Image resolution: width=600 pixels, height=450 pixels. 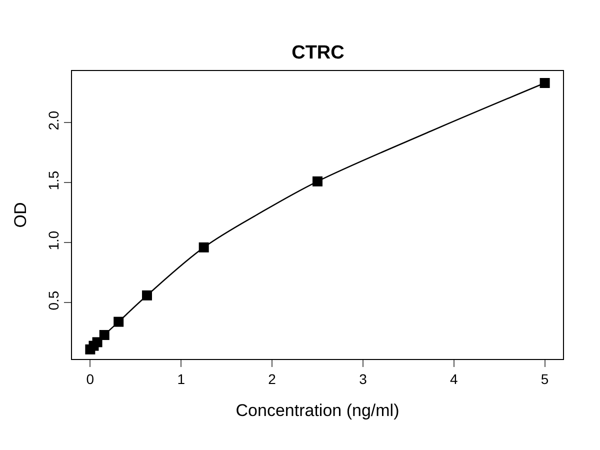 I want to click on x-tick-label: 0, so click(x=90, y=378).